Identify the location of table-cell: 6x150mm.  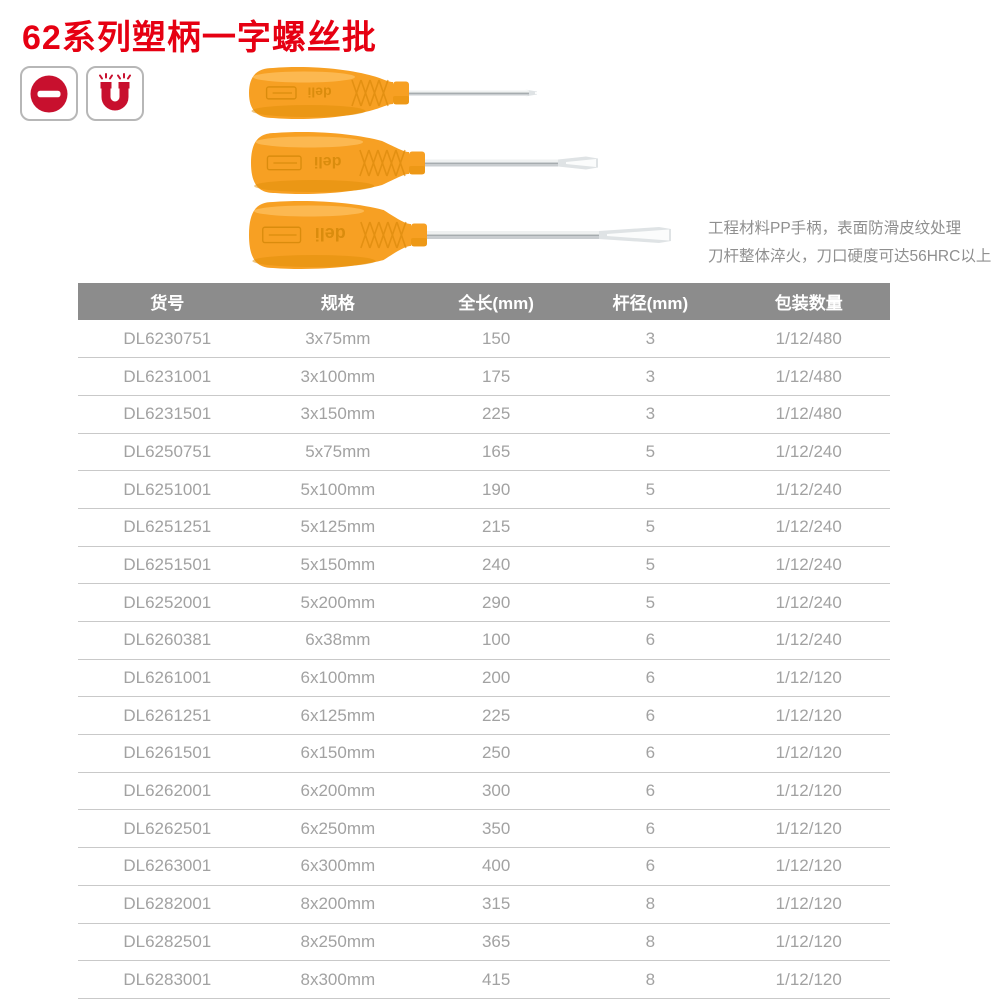
(338, 753).